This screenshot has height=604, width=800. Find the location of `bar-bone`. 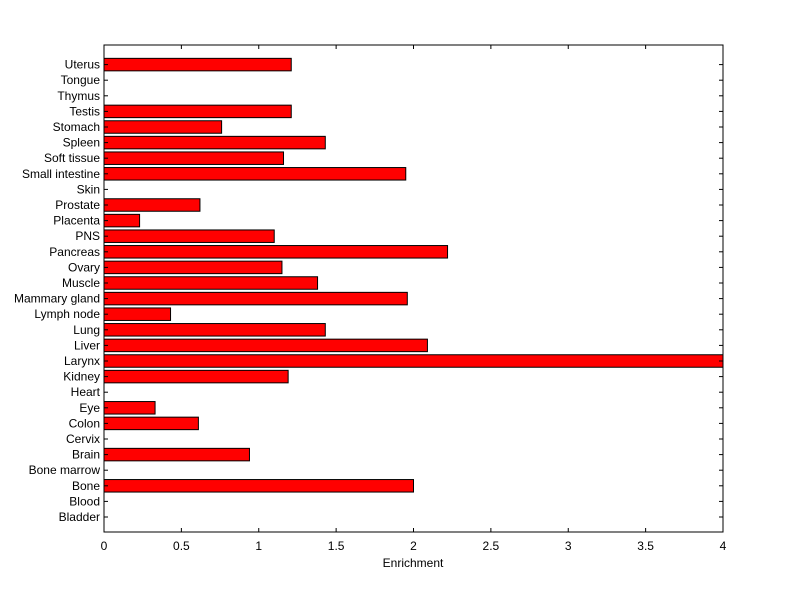

bar-bone is located at coordinates (258, 486).